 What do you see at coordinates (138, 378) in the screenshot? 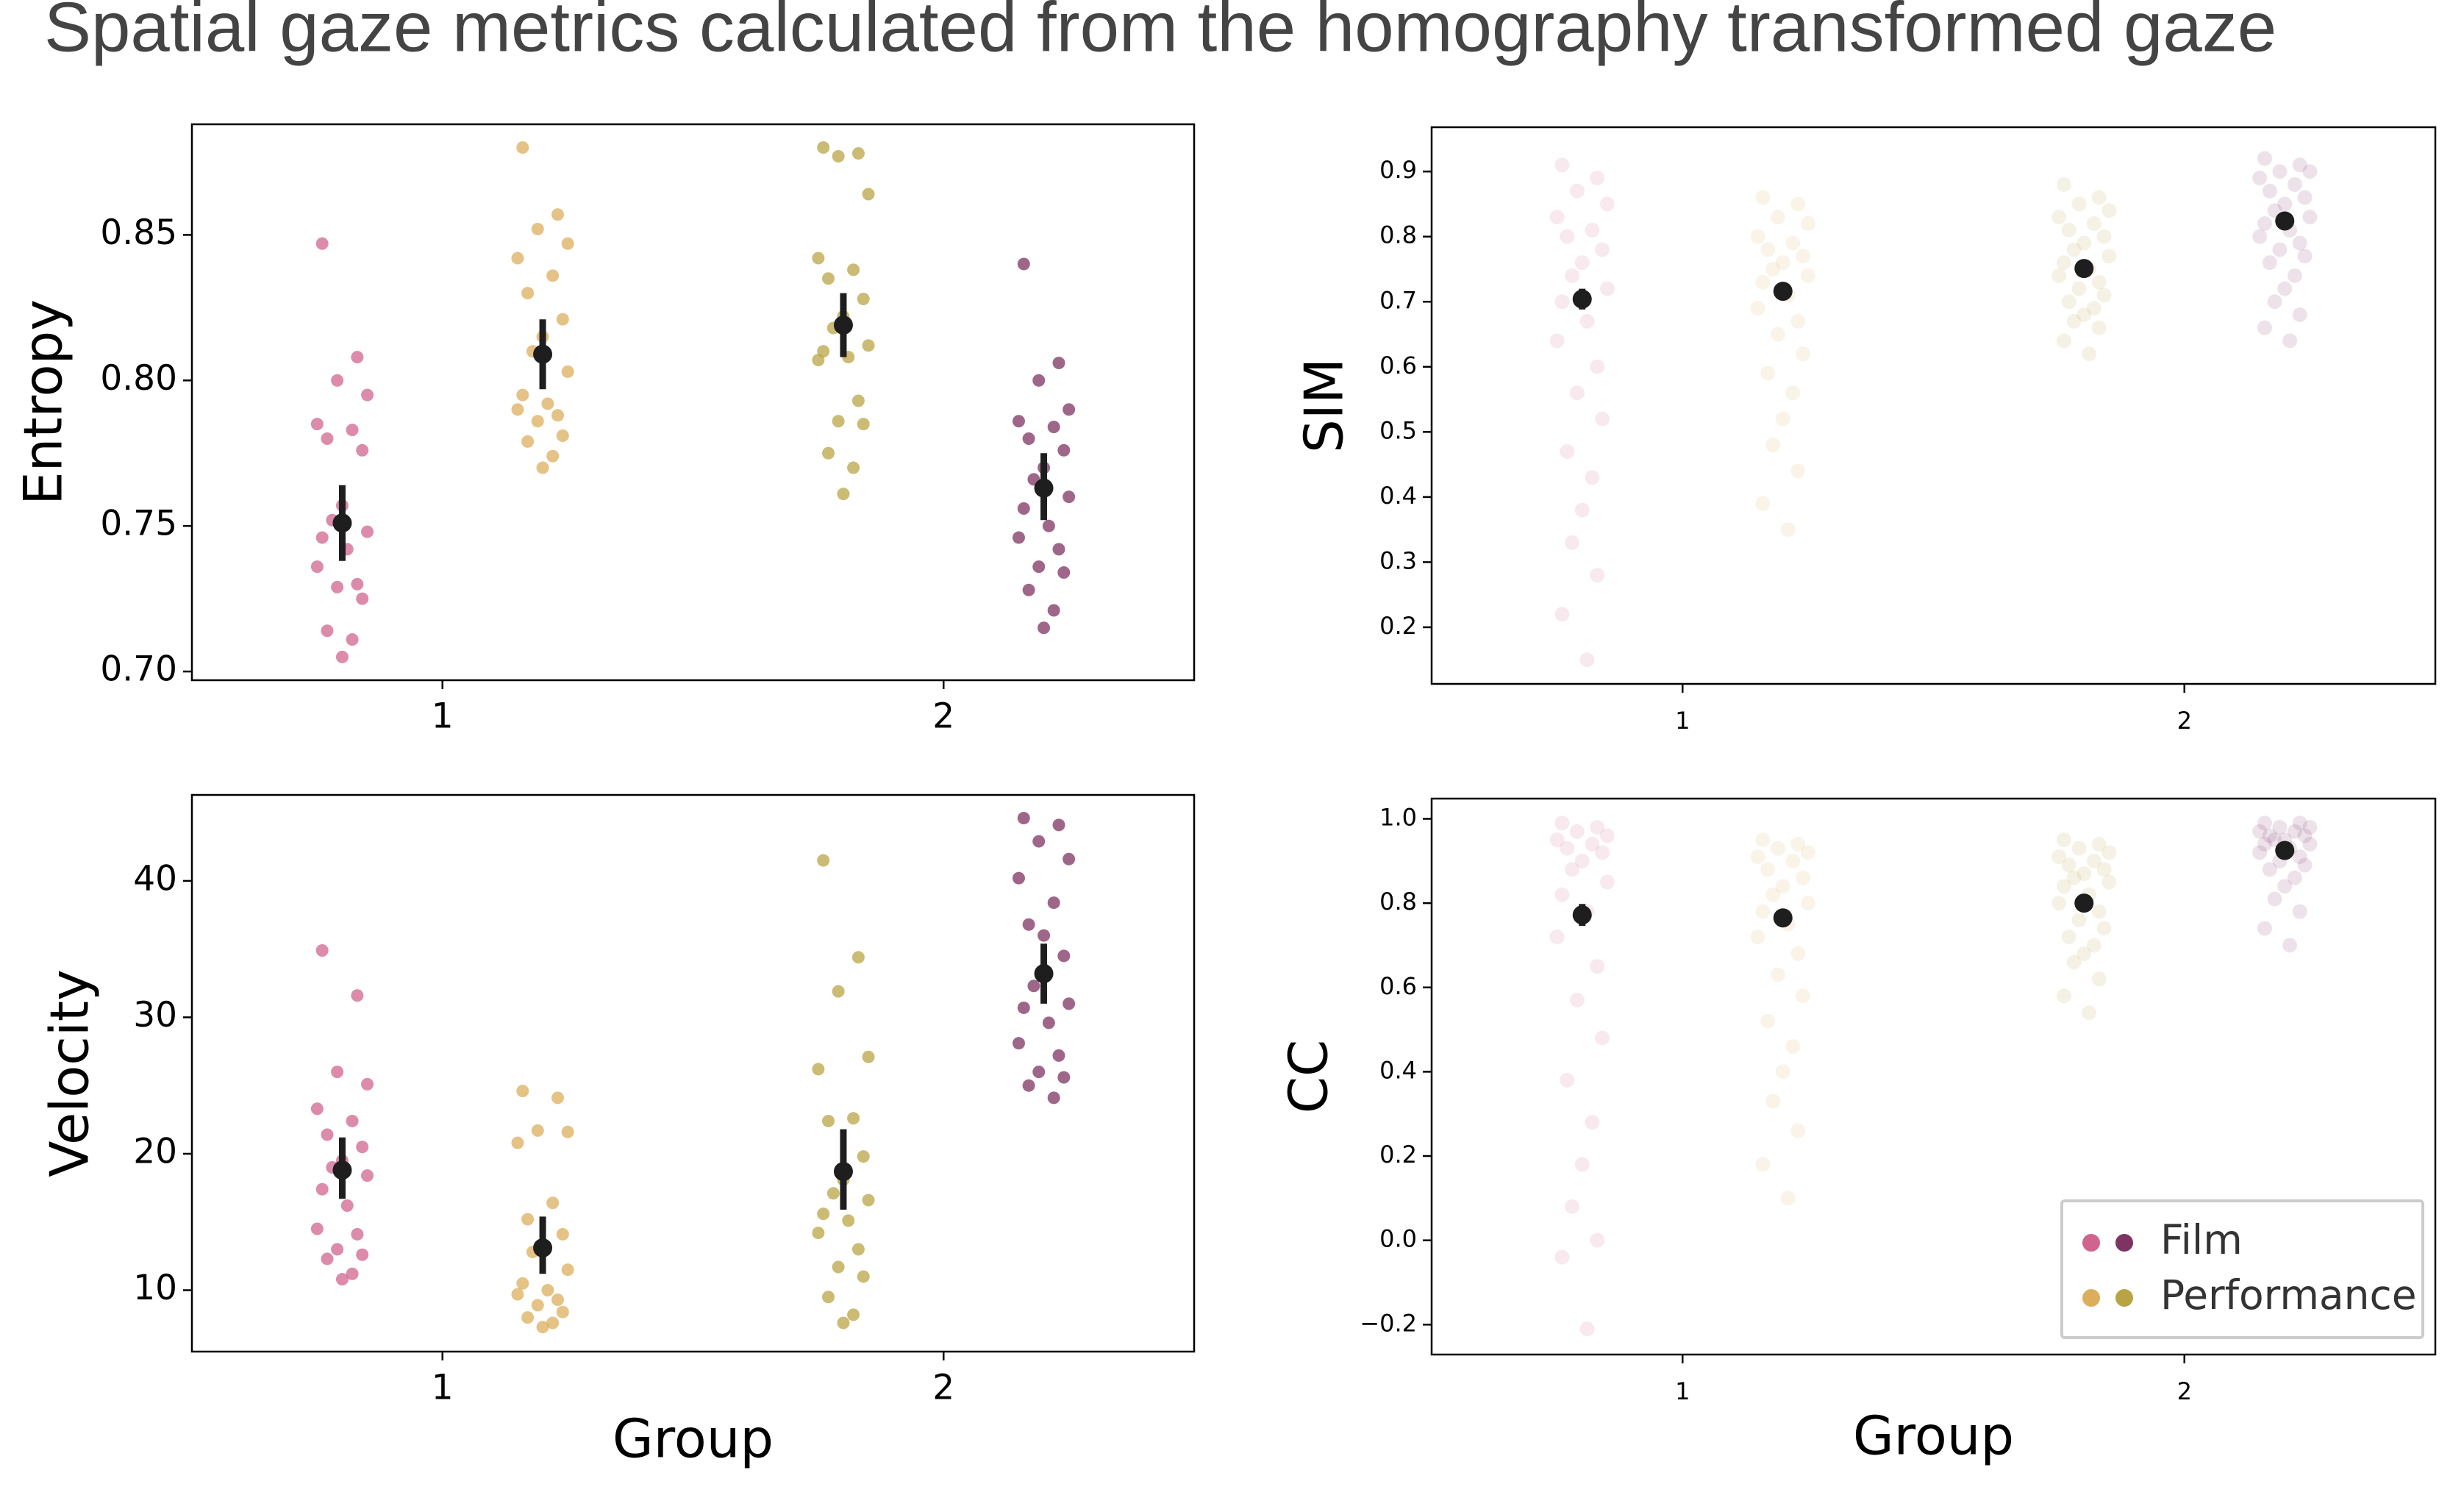
I see `y-tick-label: 0.80` at bounding box center [138, 378].